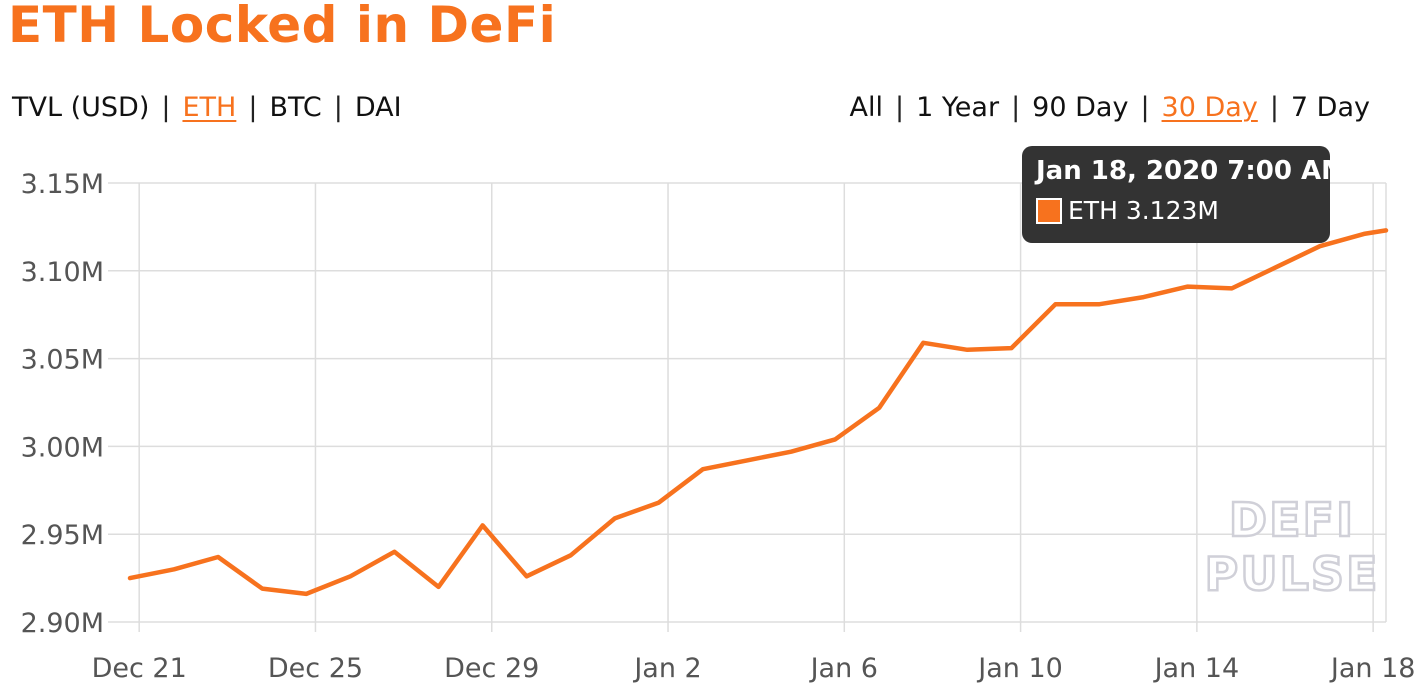 The width and height of the screenshot is (1428, 692). What do you see at coordinates (139, 668) in the screenshot?
I see `x-tick-label: Dec 21` at bounding box center [139, 668].